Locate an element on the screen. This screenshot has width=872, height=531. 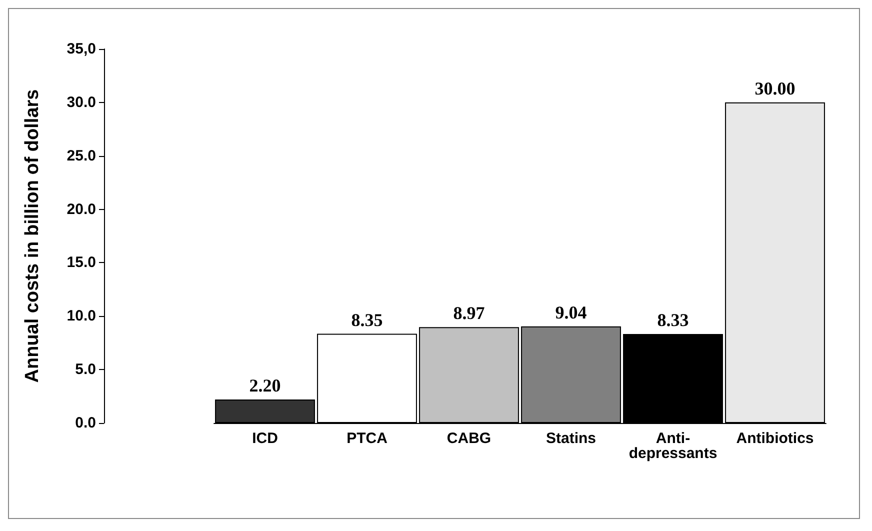
data-label: 30.00 is located at coordinates (775, 88).